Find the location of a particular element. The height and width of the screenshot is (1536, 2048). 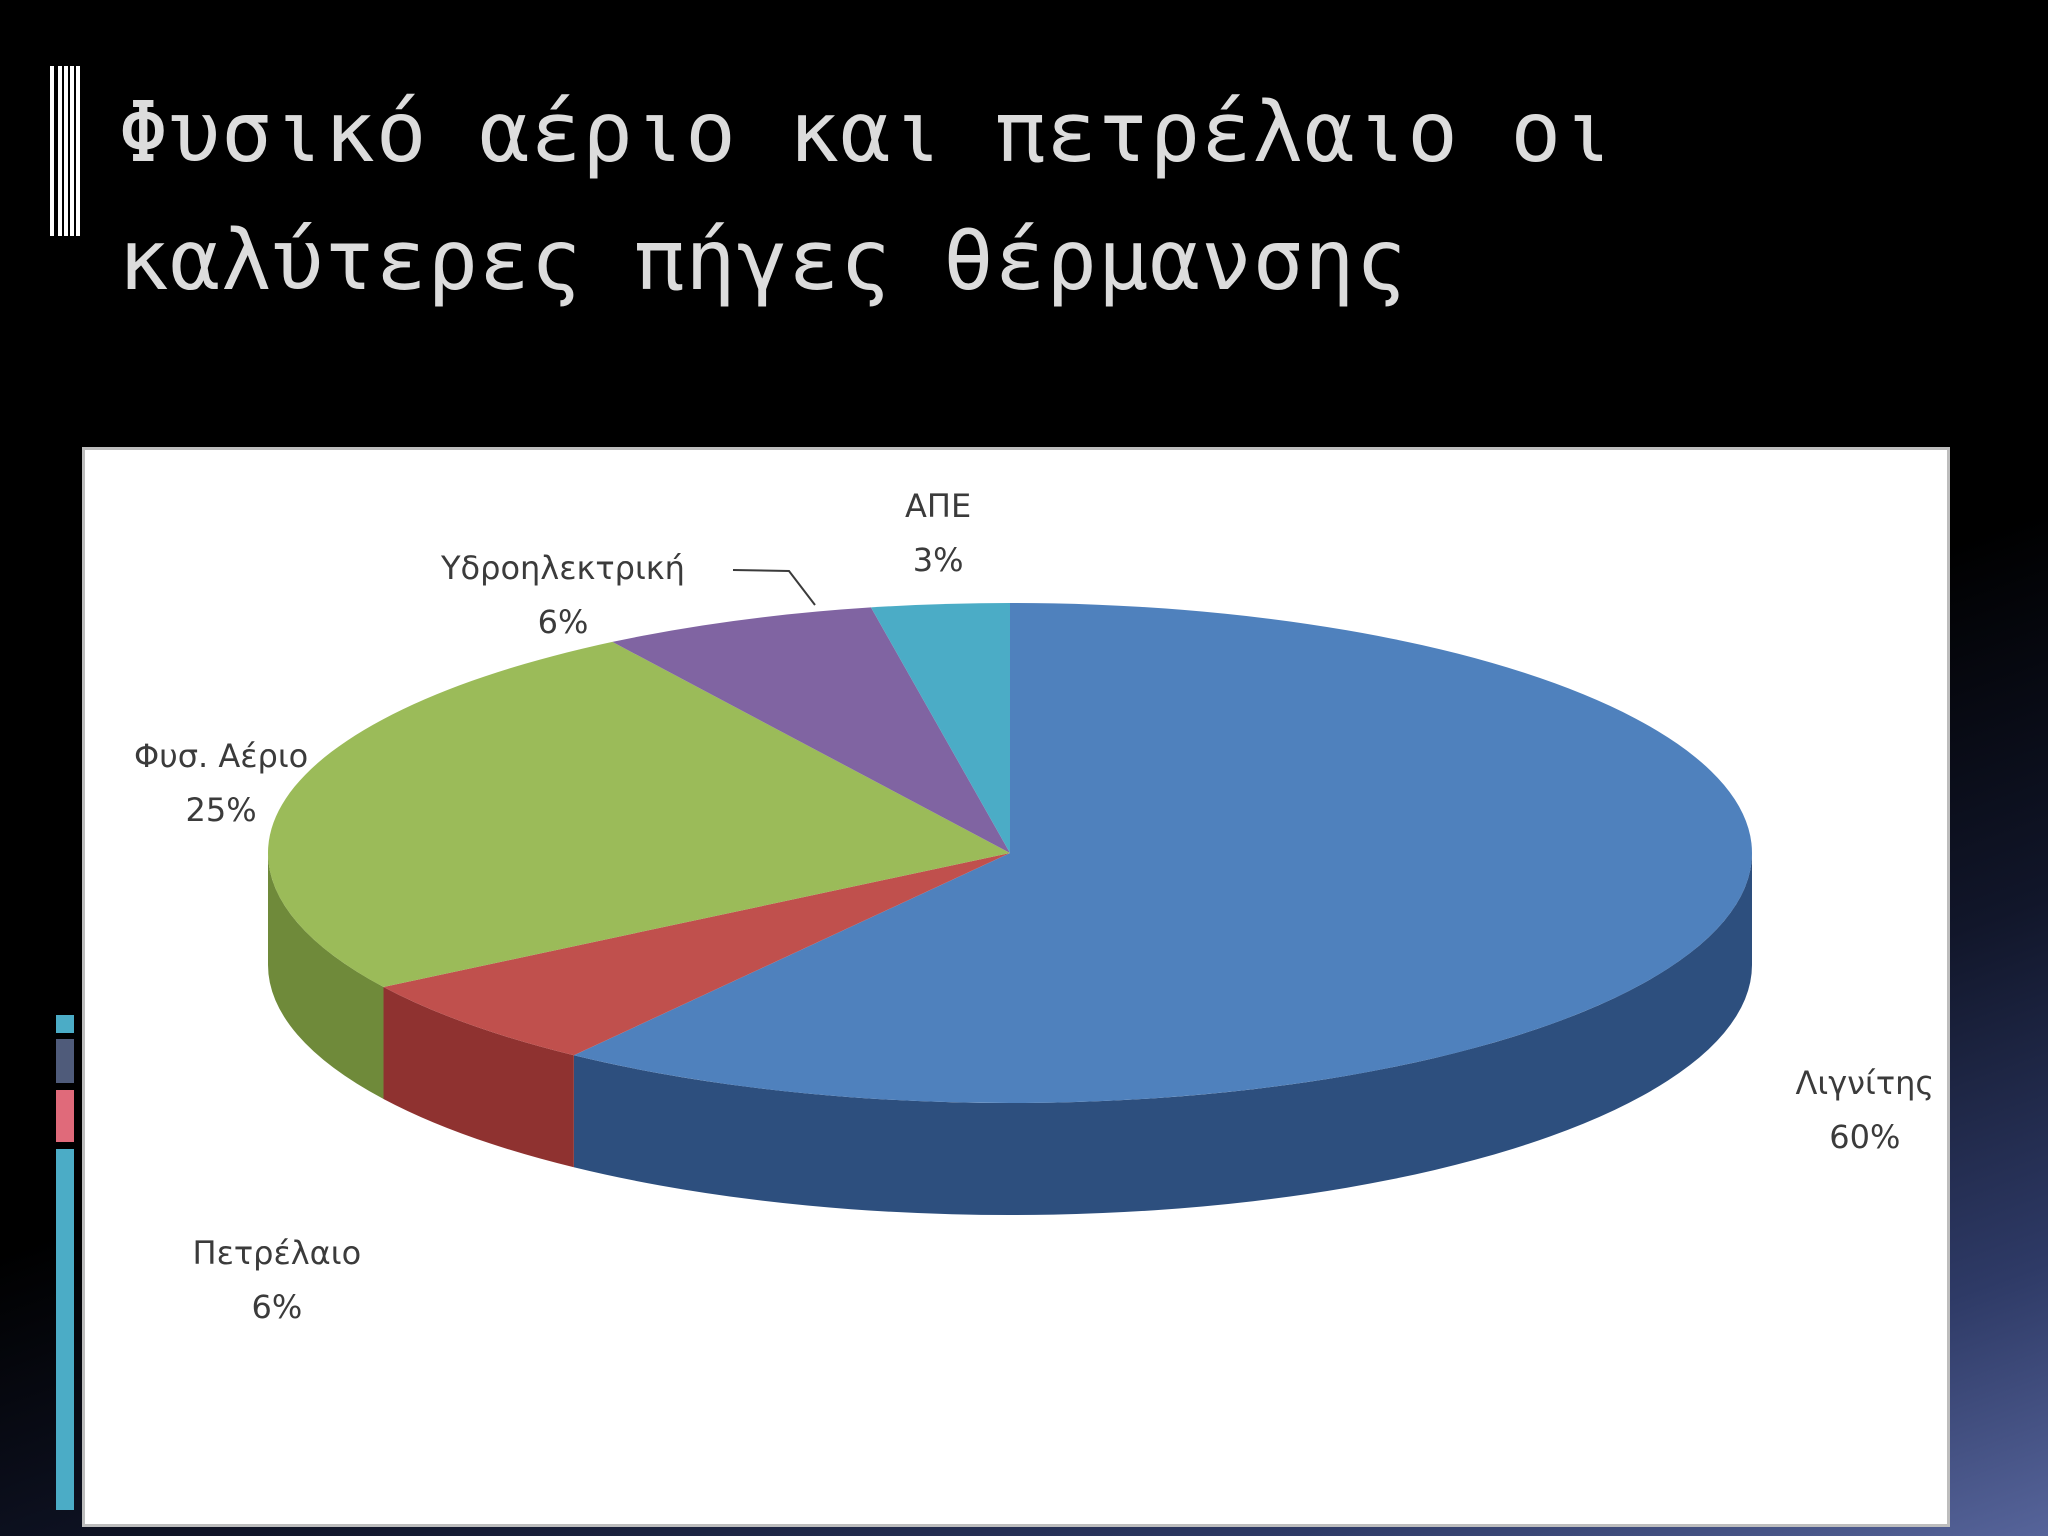

pie-side-πετρέλαιο is located at coordinates (478, 1077).